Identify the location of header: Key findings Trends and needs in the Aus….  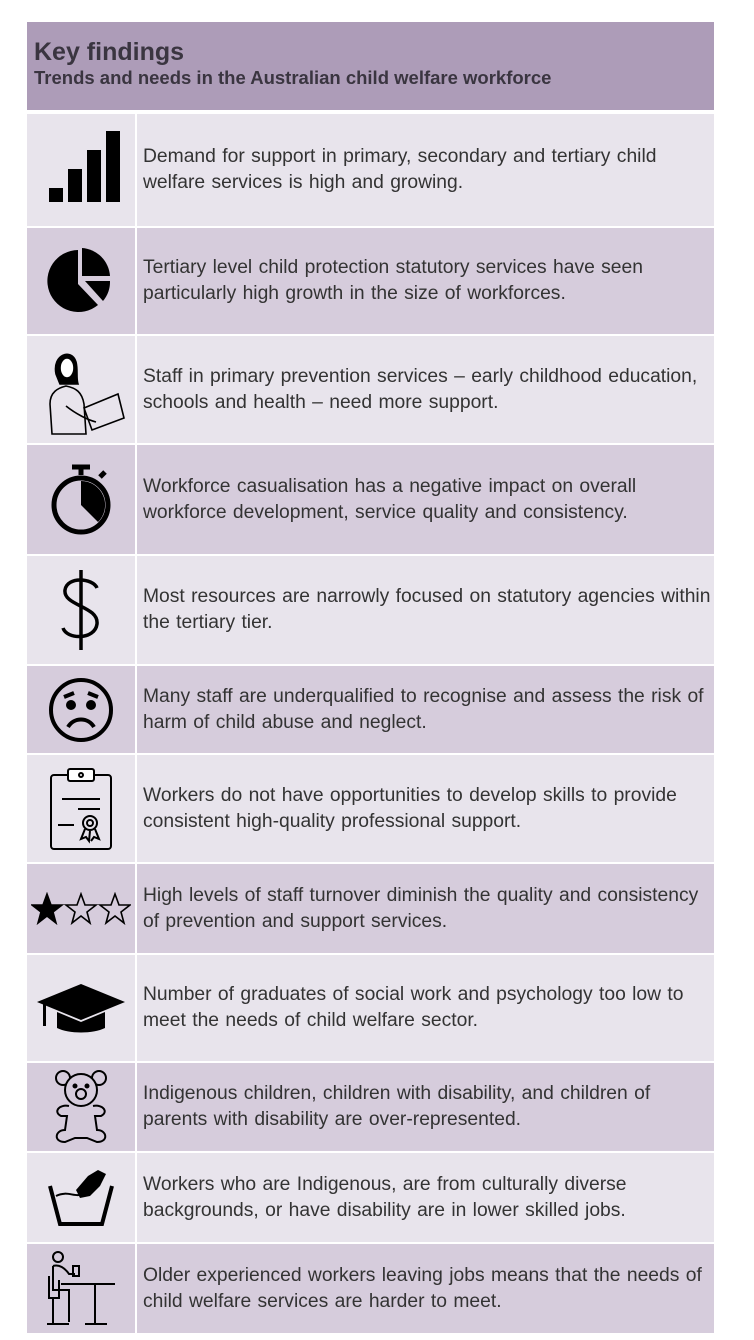
(370, 66).